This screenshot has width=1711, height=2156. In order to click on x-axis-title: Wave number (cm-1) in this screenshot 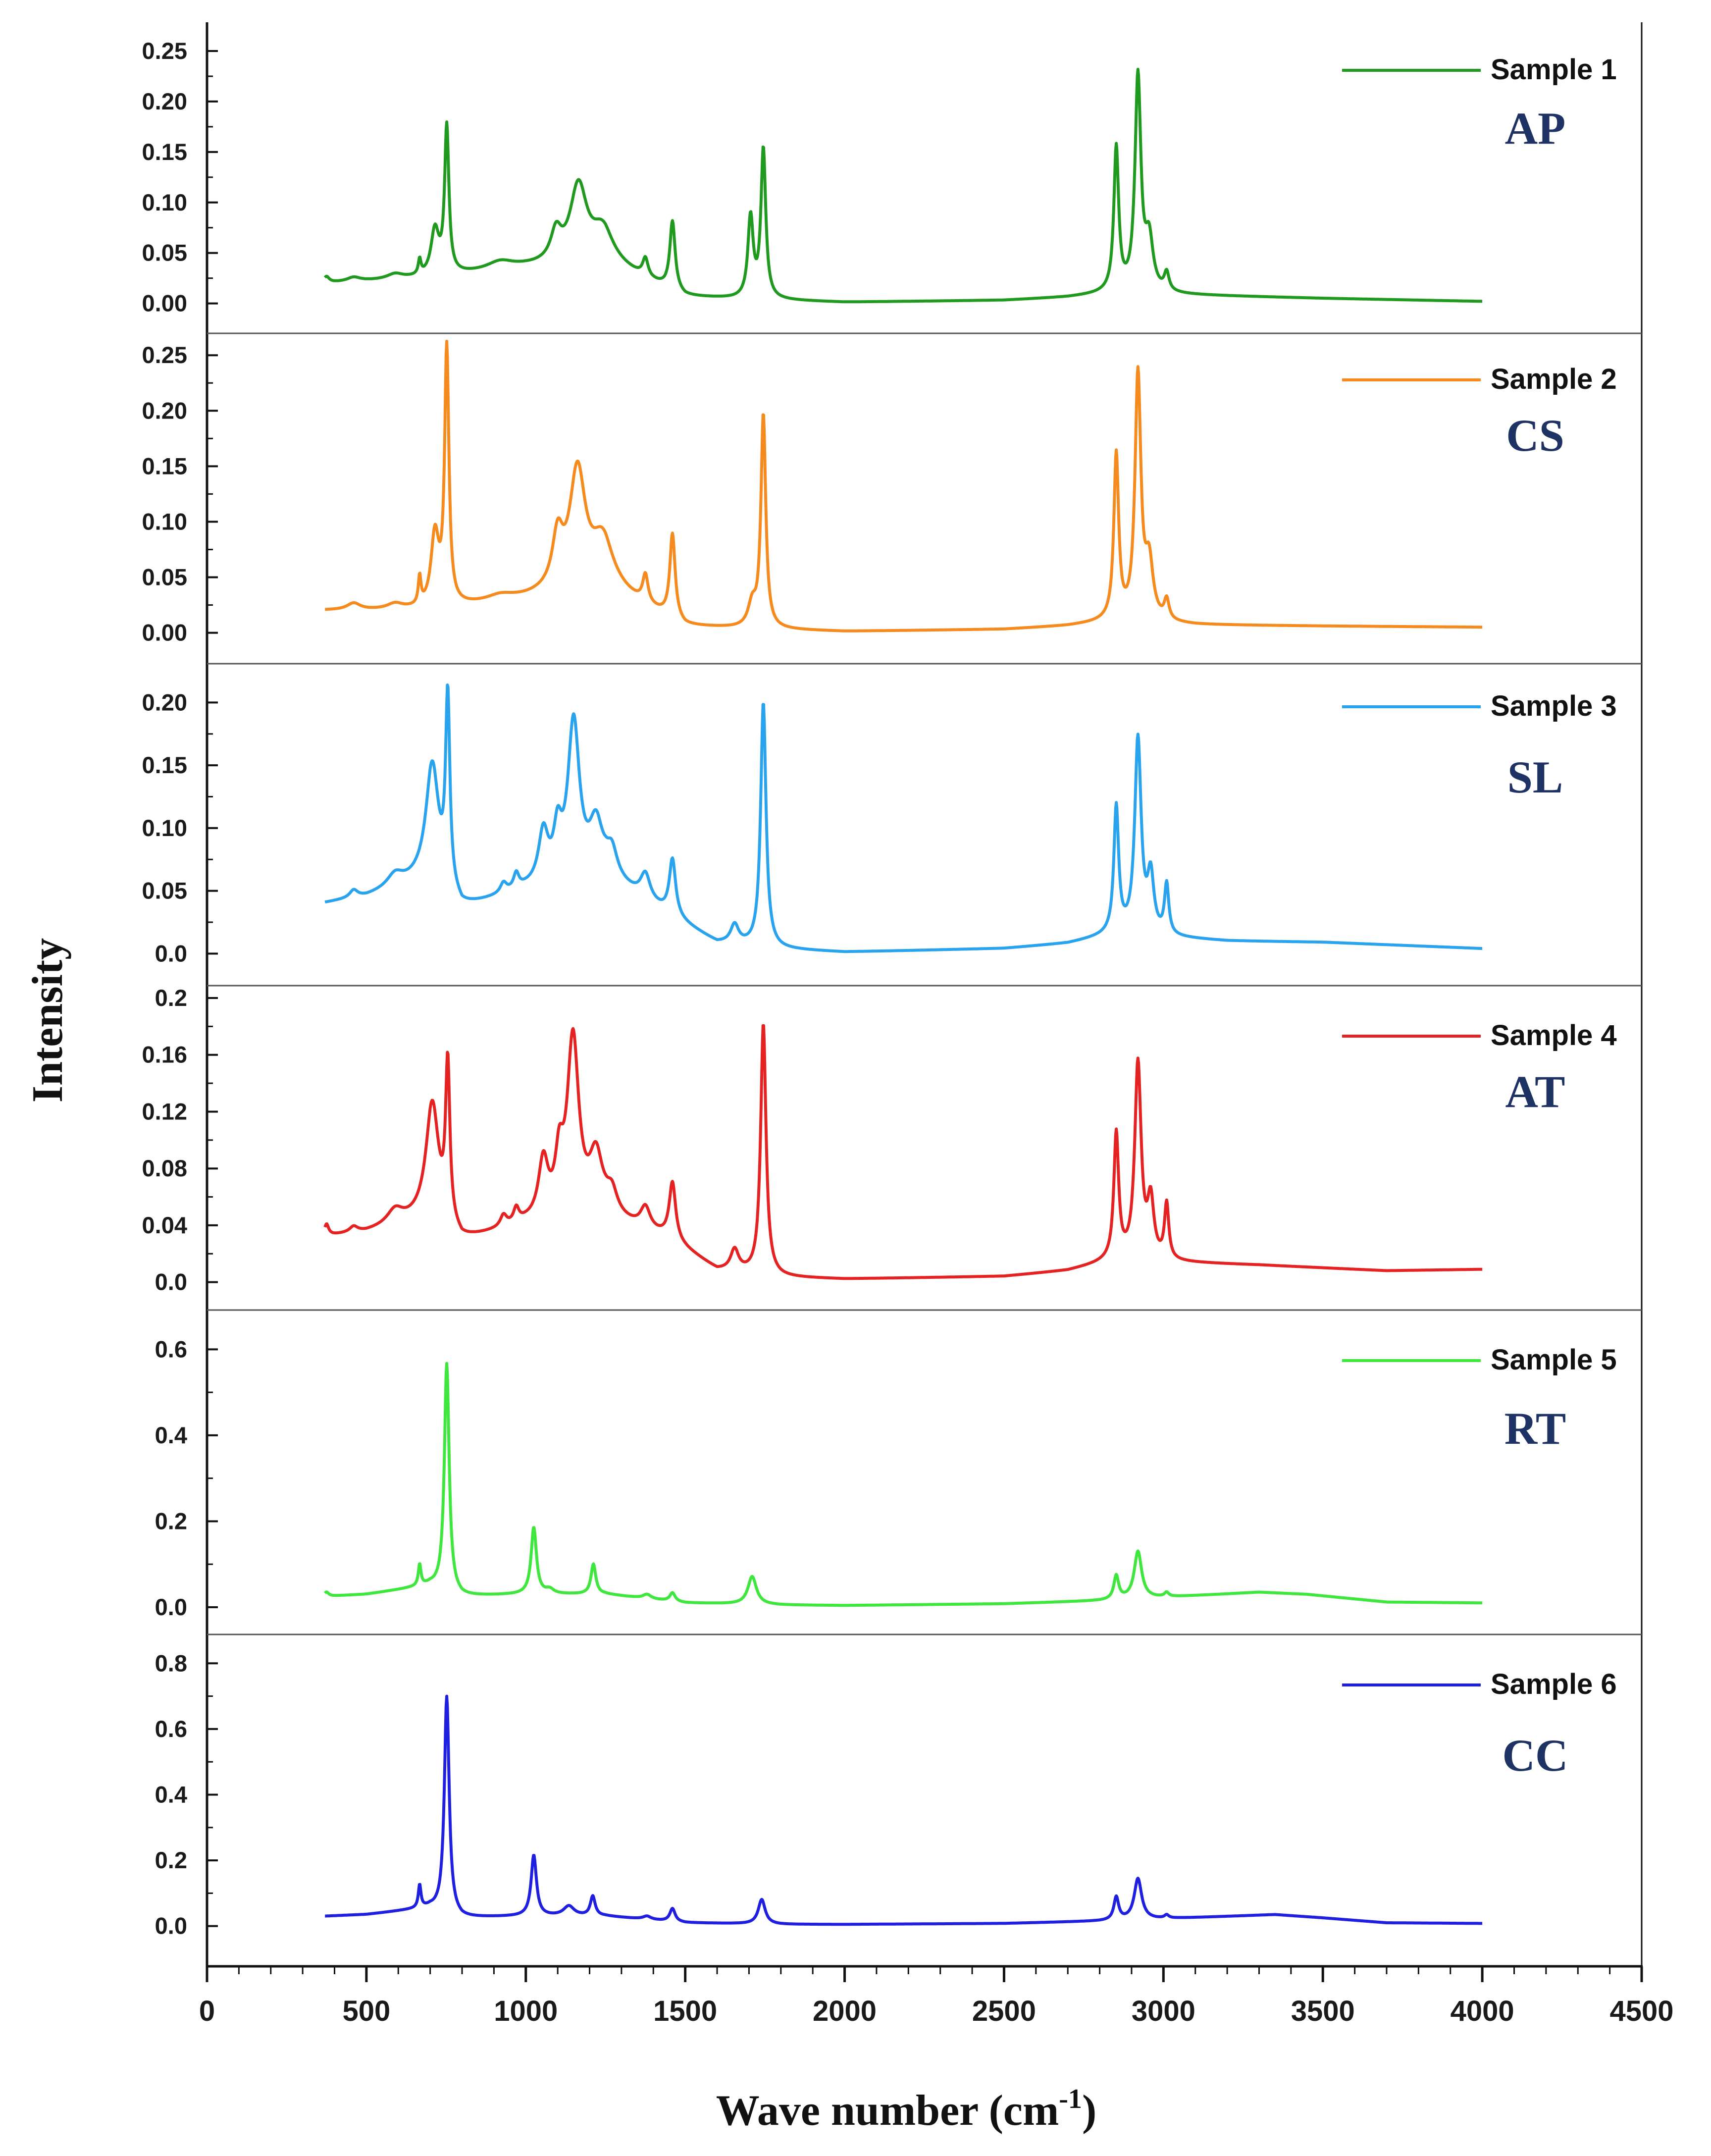, I will do `click(907, 2109)`.